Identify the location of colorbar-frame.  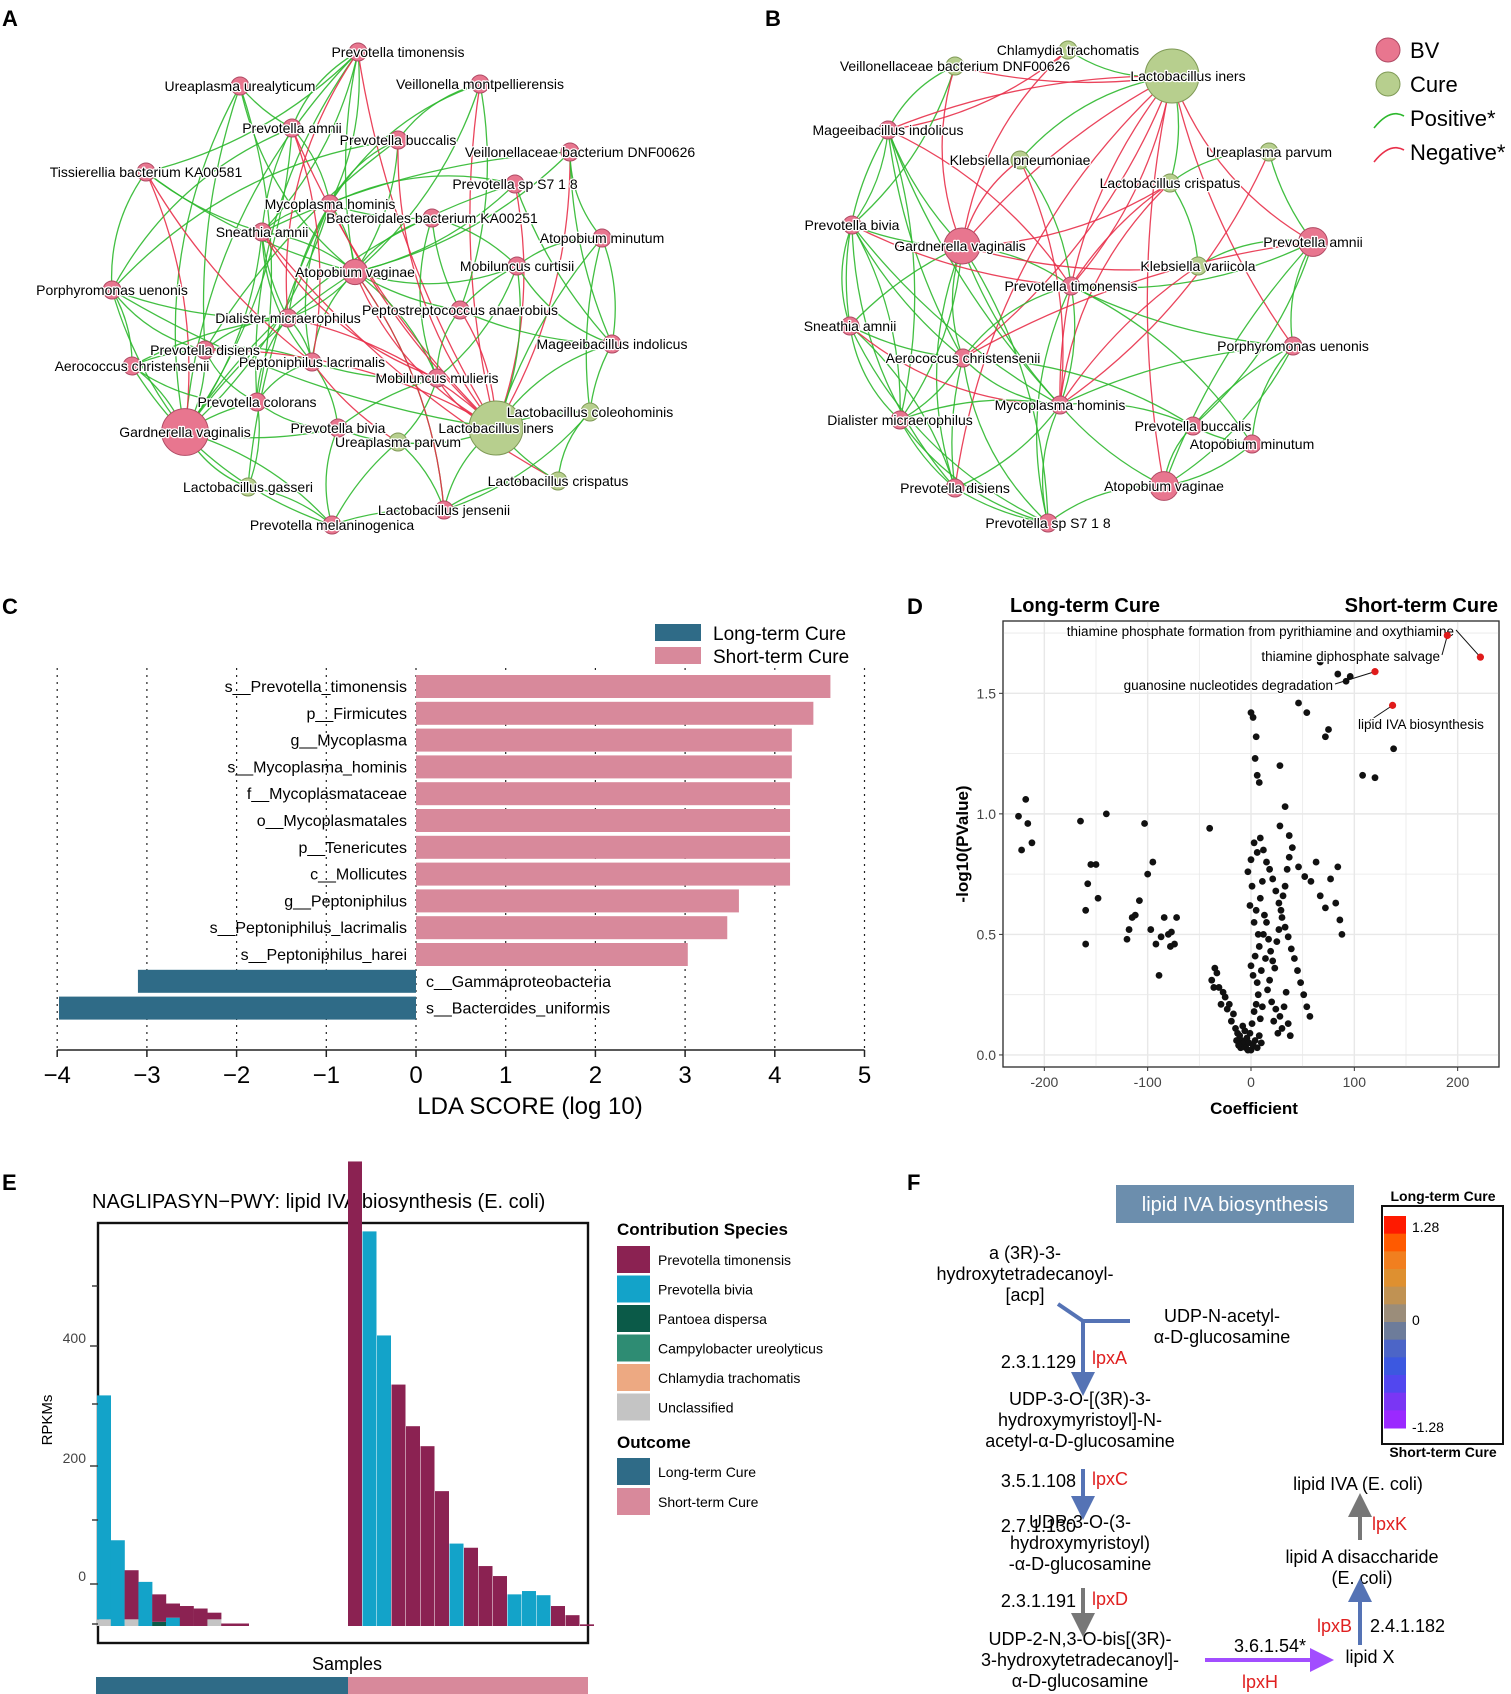
(1442, 1325).